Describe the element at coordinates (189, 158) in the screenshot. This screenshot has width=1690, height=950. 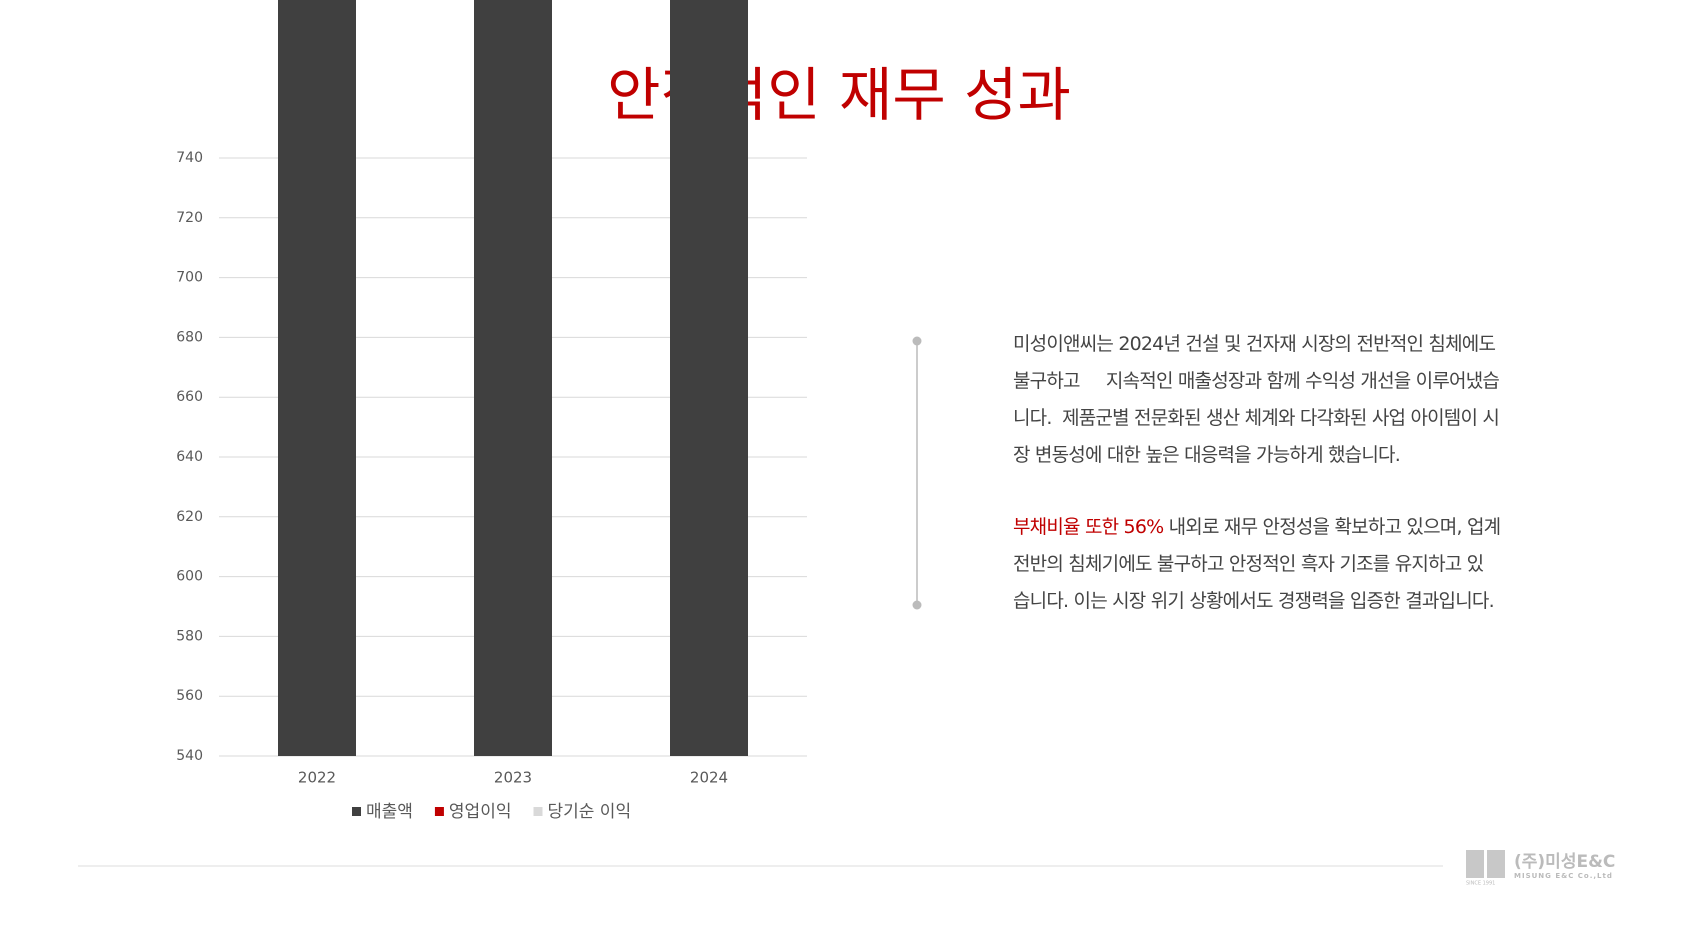
I see `y-tick-label: 740` at that location.